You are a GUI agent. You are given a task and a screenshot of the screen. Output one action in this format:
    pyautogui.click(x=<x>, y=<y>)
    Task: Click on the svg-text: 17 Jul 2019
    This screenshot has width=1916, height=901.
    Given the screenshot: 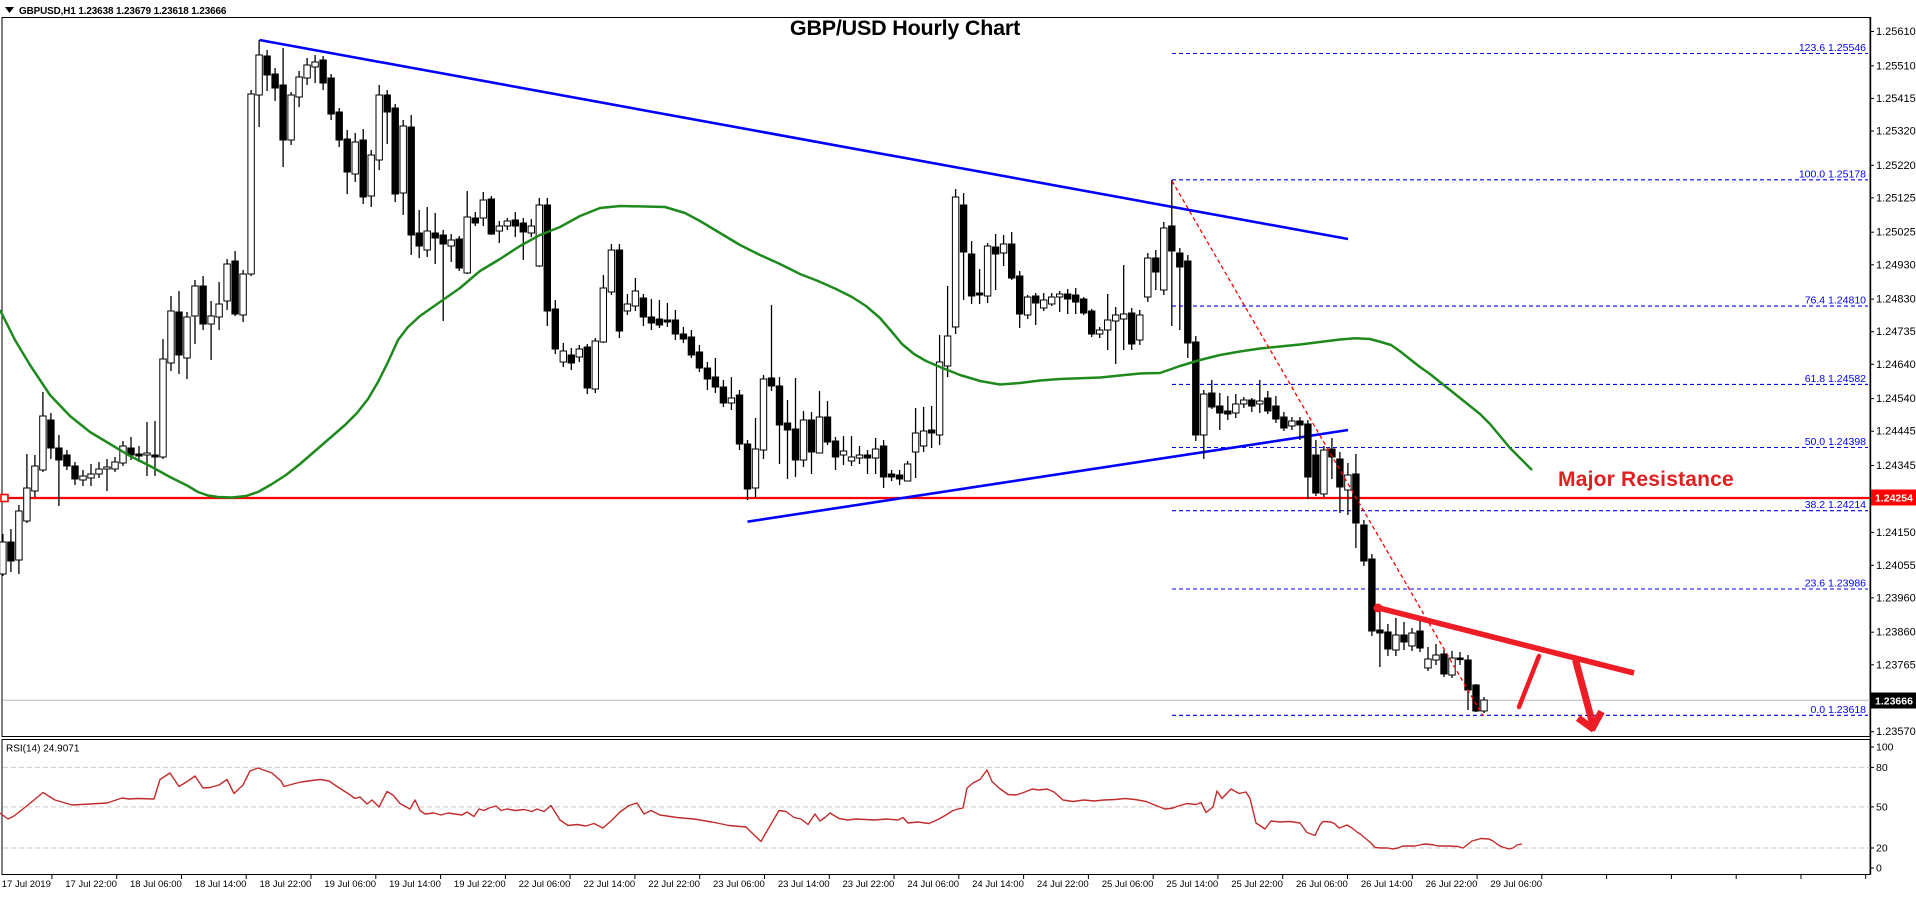 What is the action you would take?
    pyautogui.click(x=26, y=884)
    